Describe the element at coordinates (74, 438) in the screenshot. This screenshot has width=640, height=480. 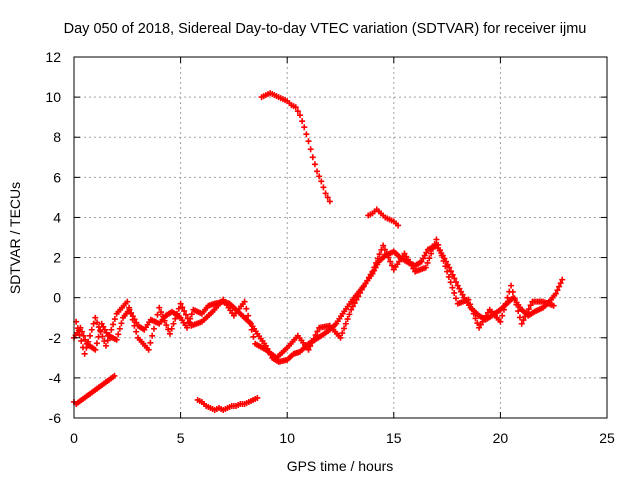
I see `x-tick-label: 0` at that location.